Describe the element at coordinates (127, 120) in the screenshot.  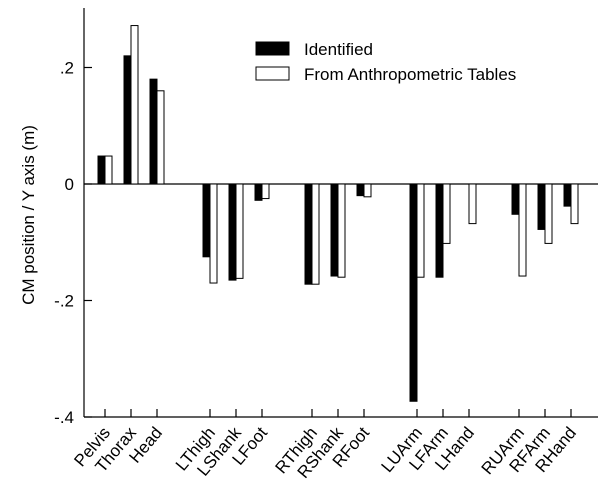
I see `bar-identified-thorax` at that location.